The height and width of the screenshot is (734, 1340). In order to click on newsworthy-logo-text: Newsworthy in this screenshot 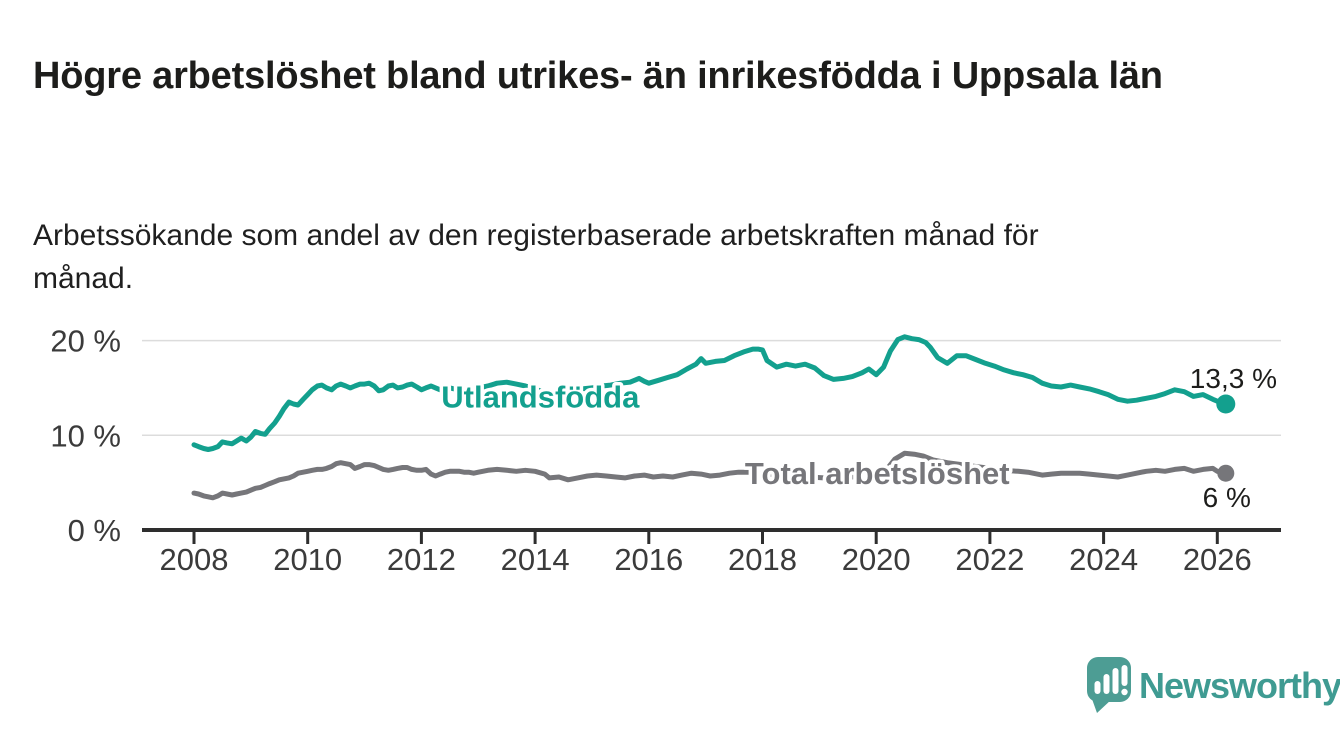, I will do `click(1239, 685)`.